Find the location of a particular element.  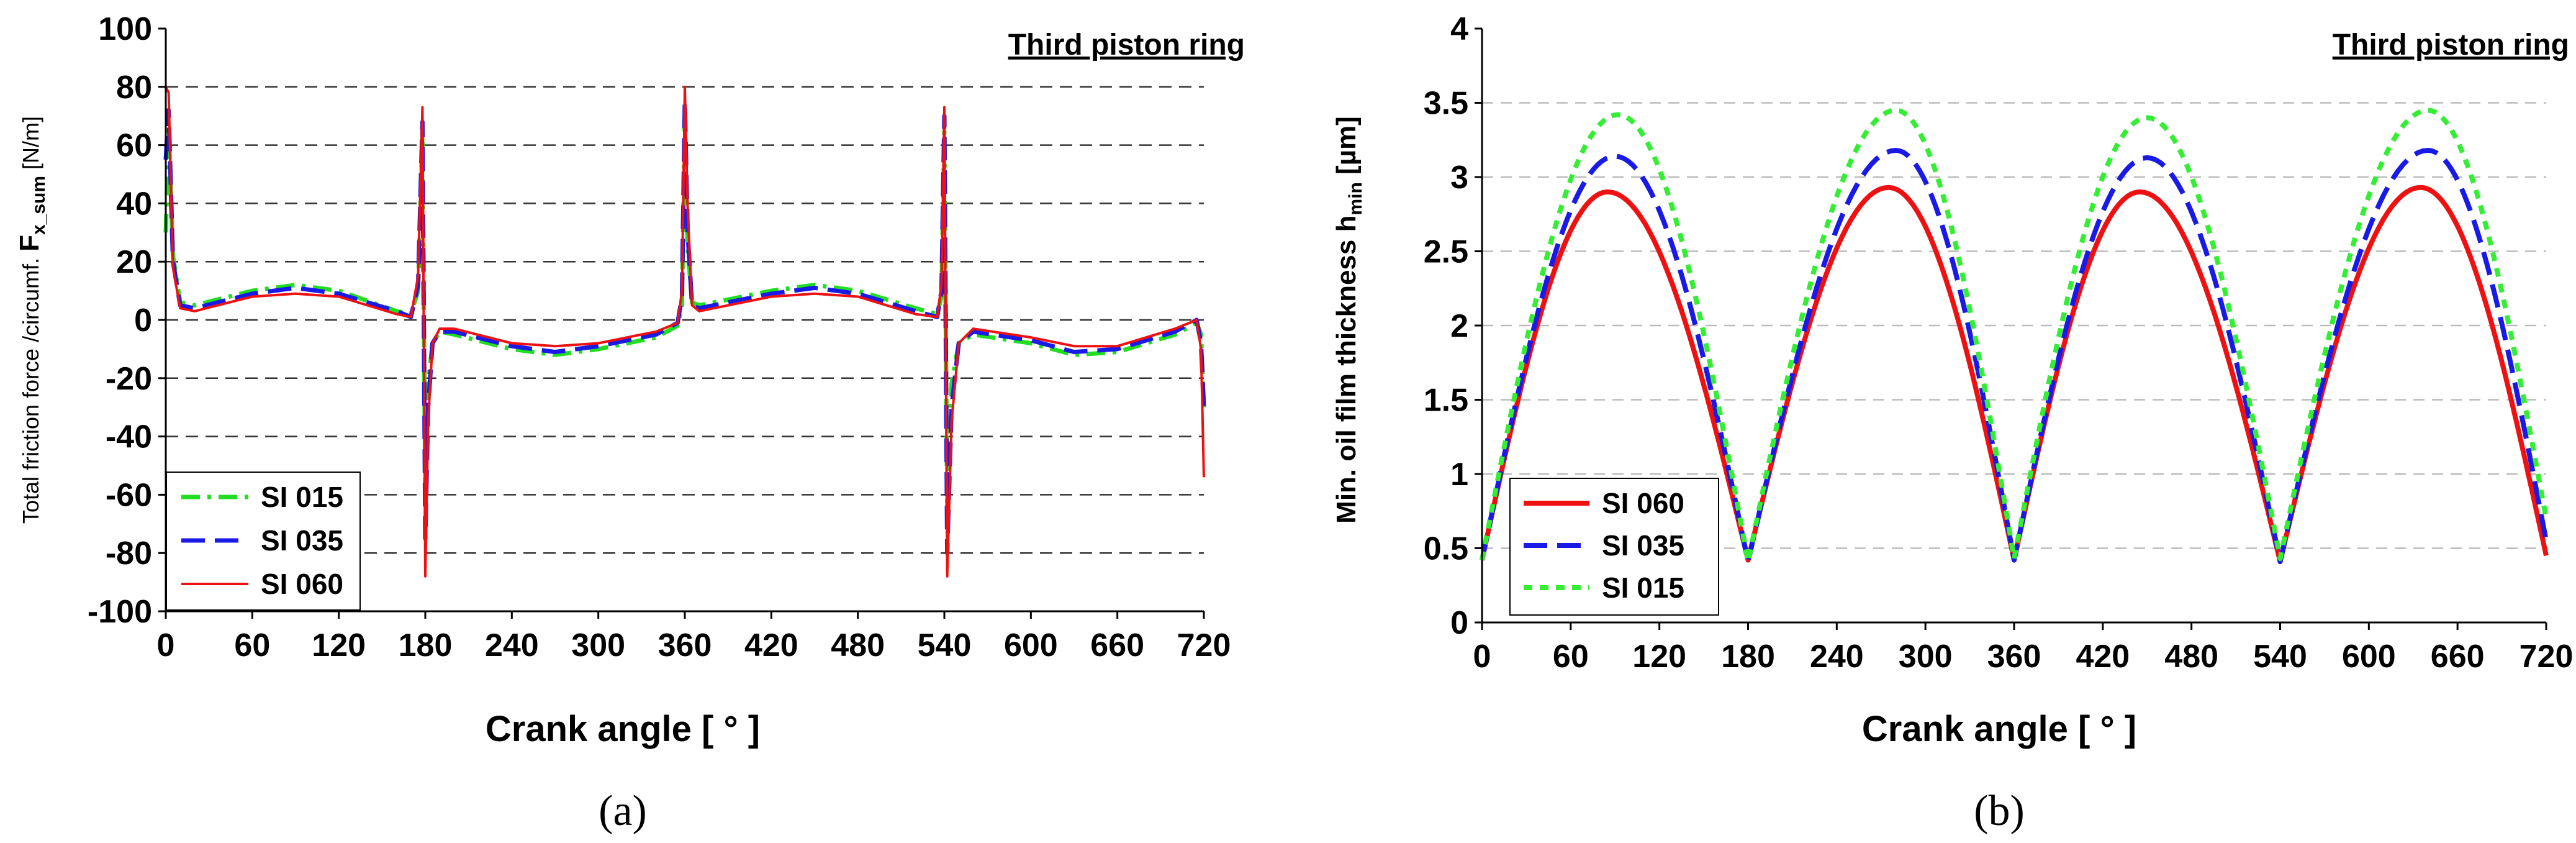

panel-a-x-tick-label: 0 is located at coordinates (166, 645).